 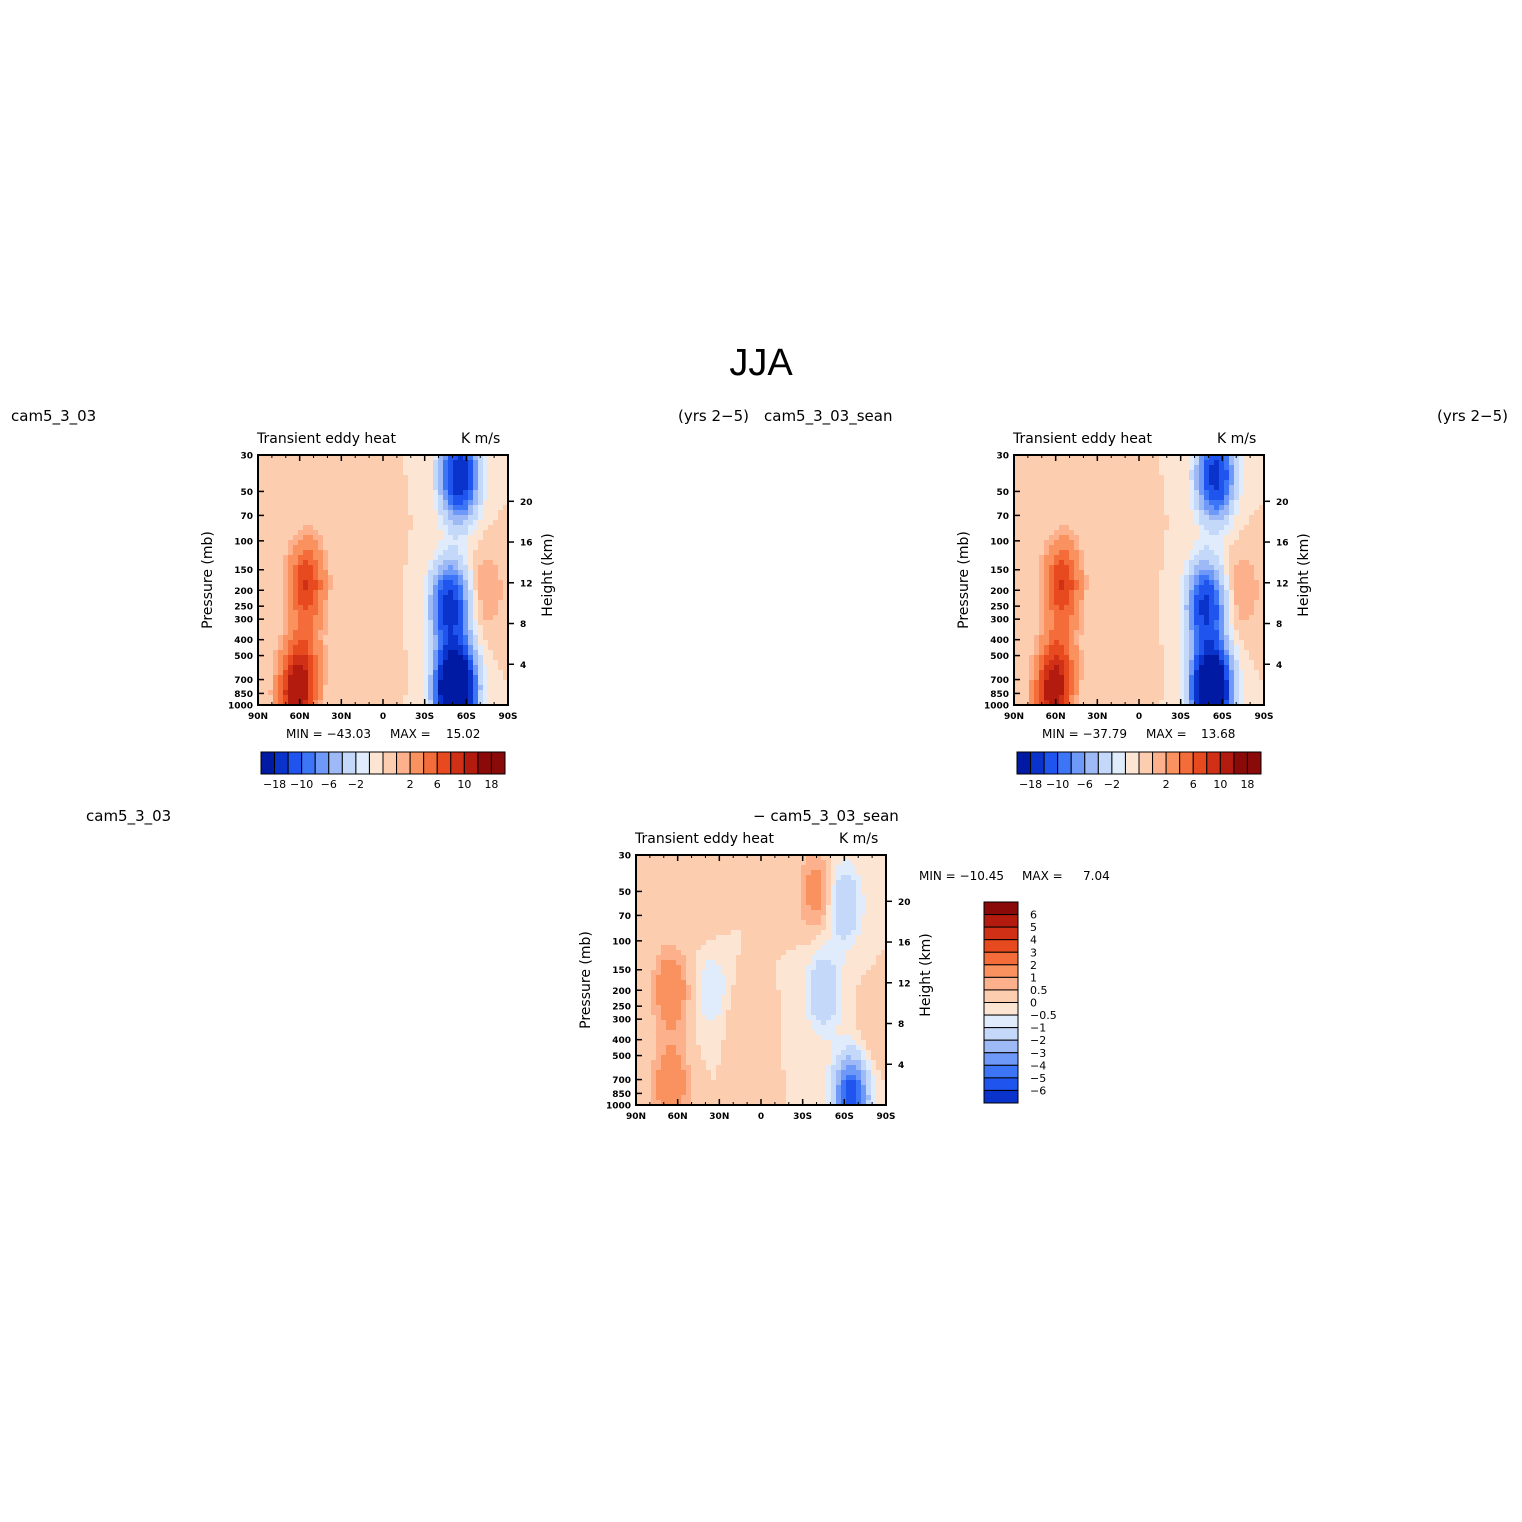 What do you see at coordinates (356, 784) in the screenshot?
I see `colorbar-label: −2` at bounding box center [356, 784].